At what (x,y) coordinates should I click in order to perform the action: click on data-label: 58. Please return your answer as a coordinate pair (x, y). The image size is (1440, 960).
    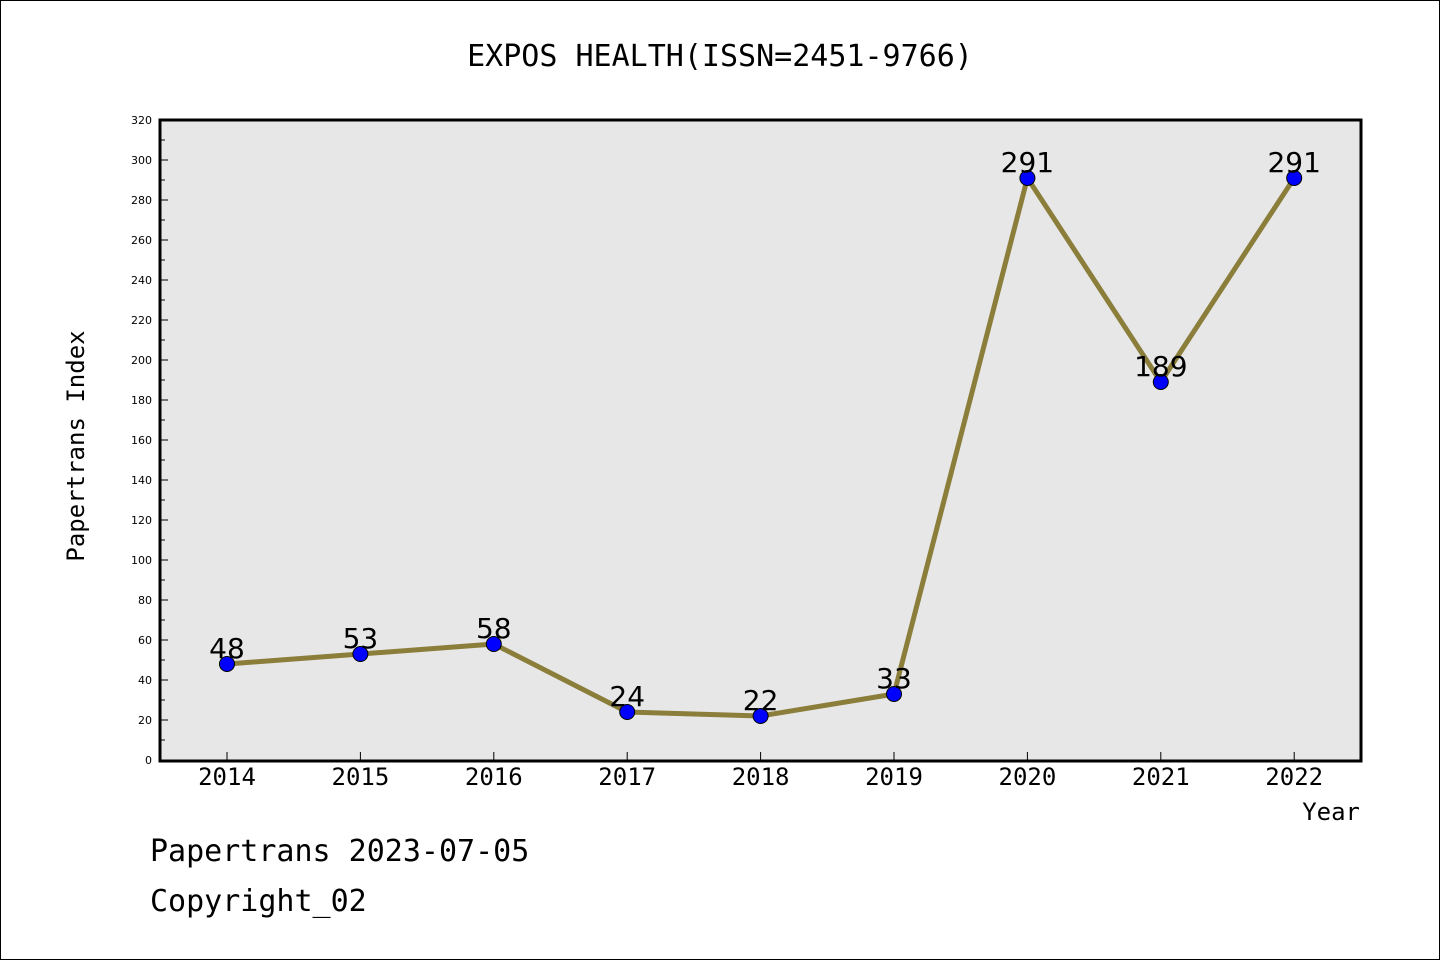
    Looking at the image, I should click on (494, 628).